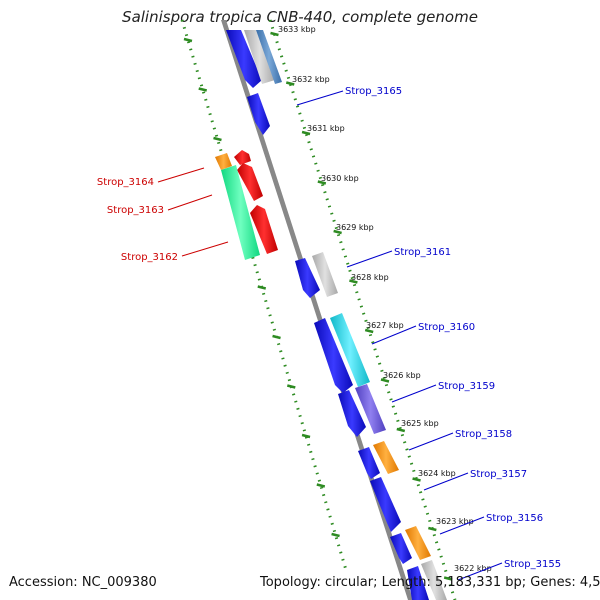  I want to click on gene-label: Strop_3158, so click(483, 434).